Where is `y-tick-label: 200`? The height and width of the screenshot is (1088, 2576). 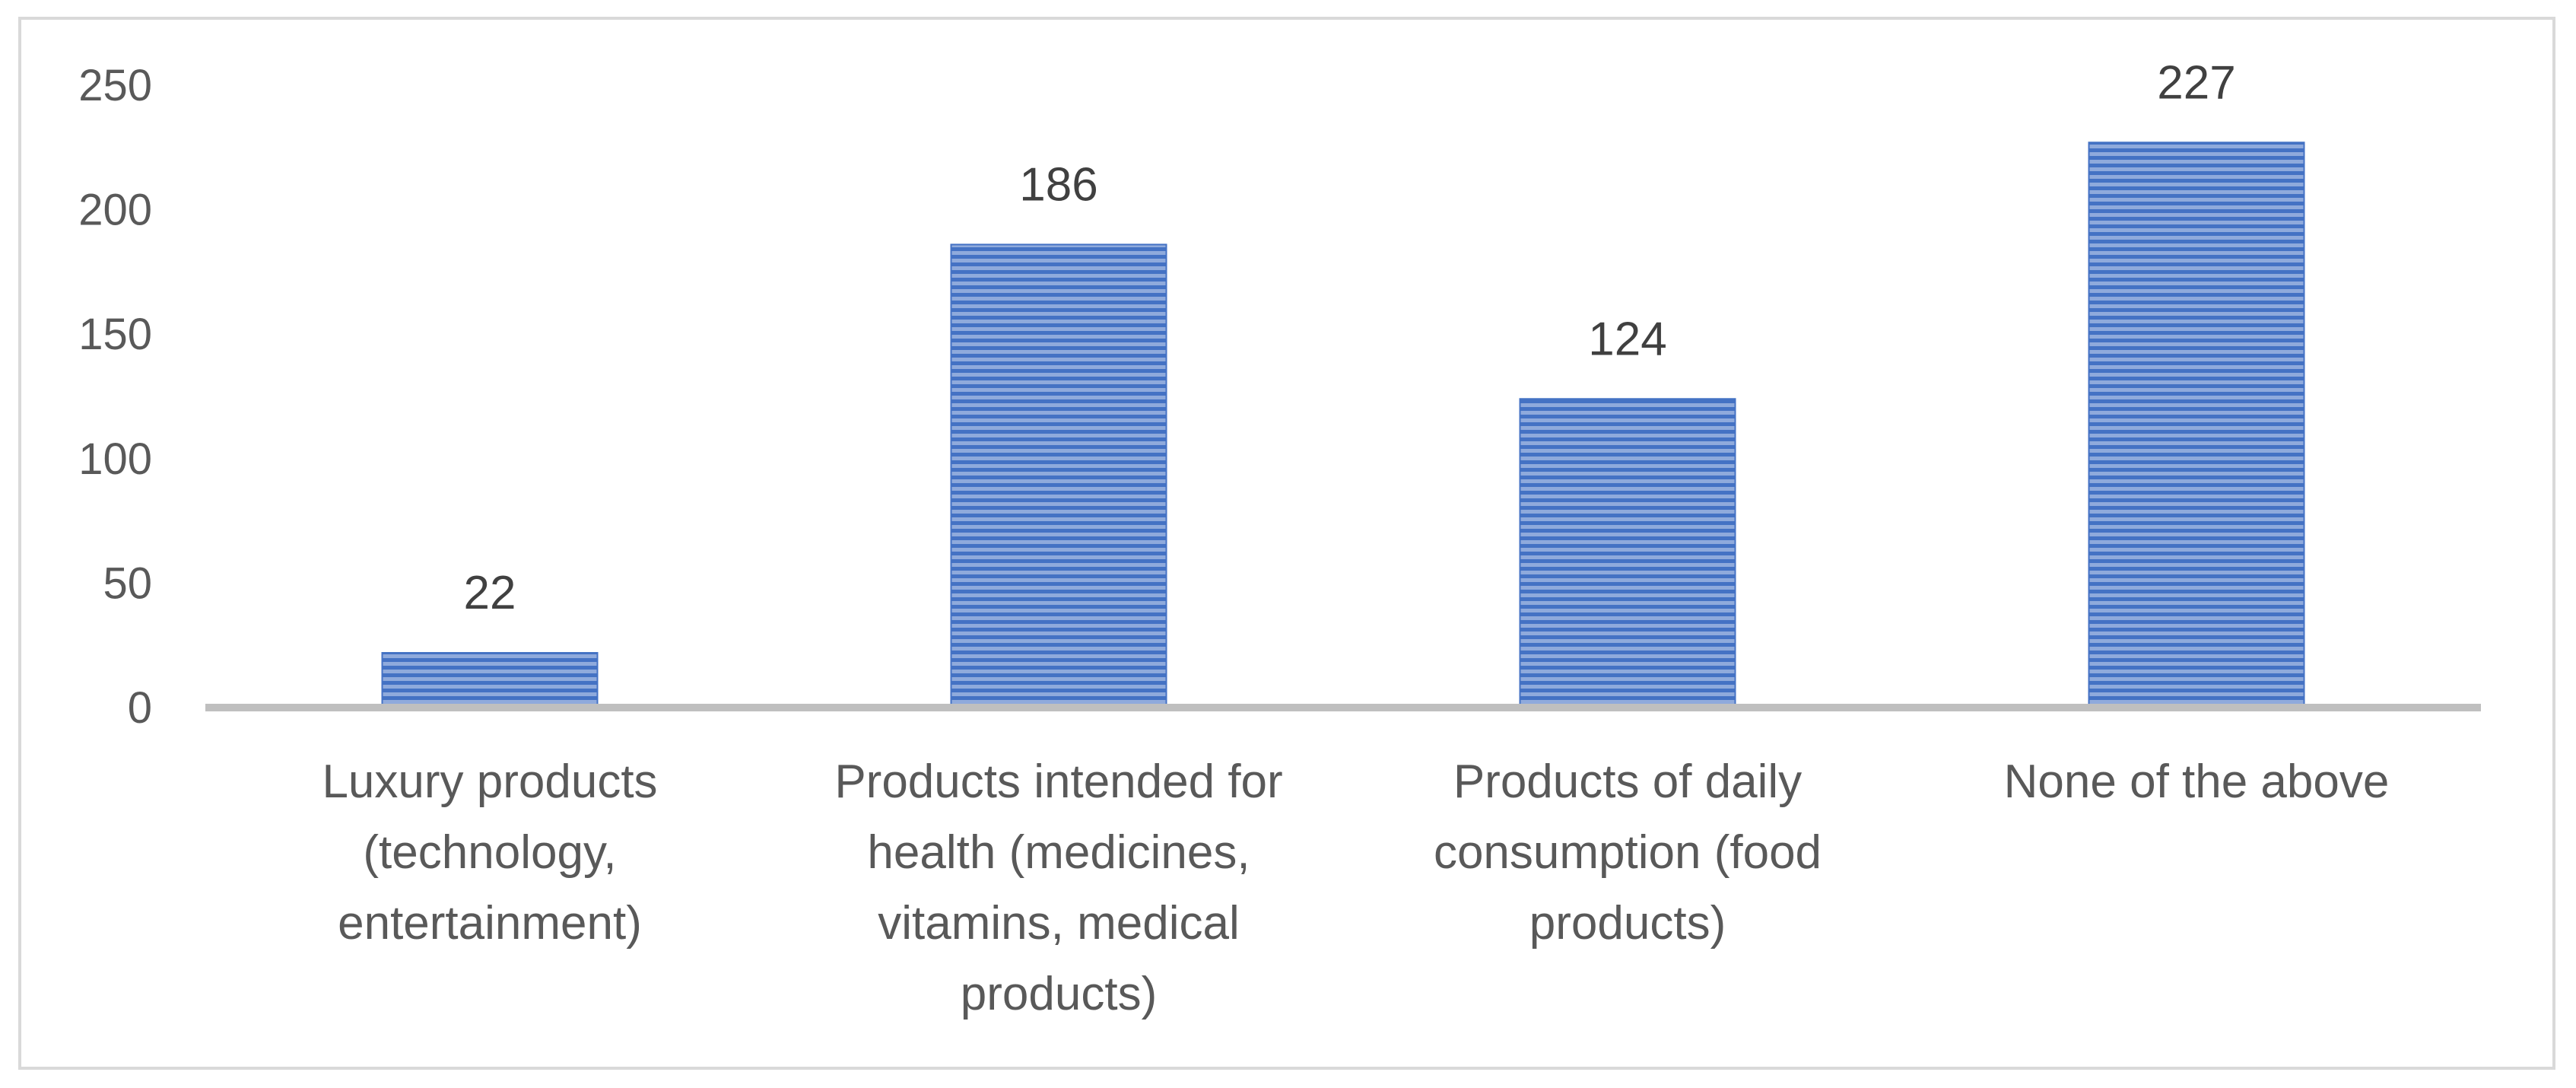 y-tick-label: 200 is located at coordinates (115, 210).